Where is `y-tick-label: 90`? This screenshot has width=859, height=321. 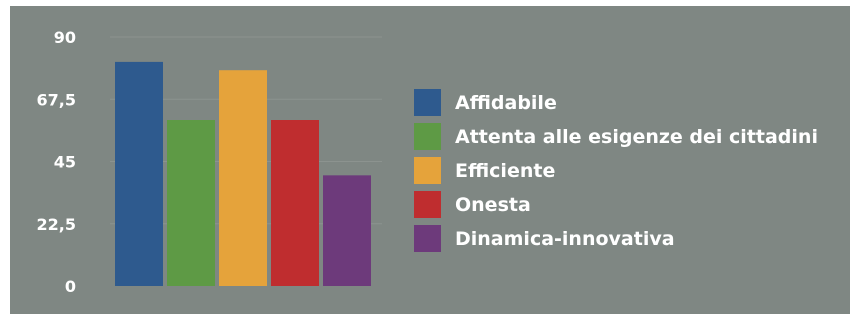 y-tick-label: 90 is located at coordinates (65, 37).